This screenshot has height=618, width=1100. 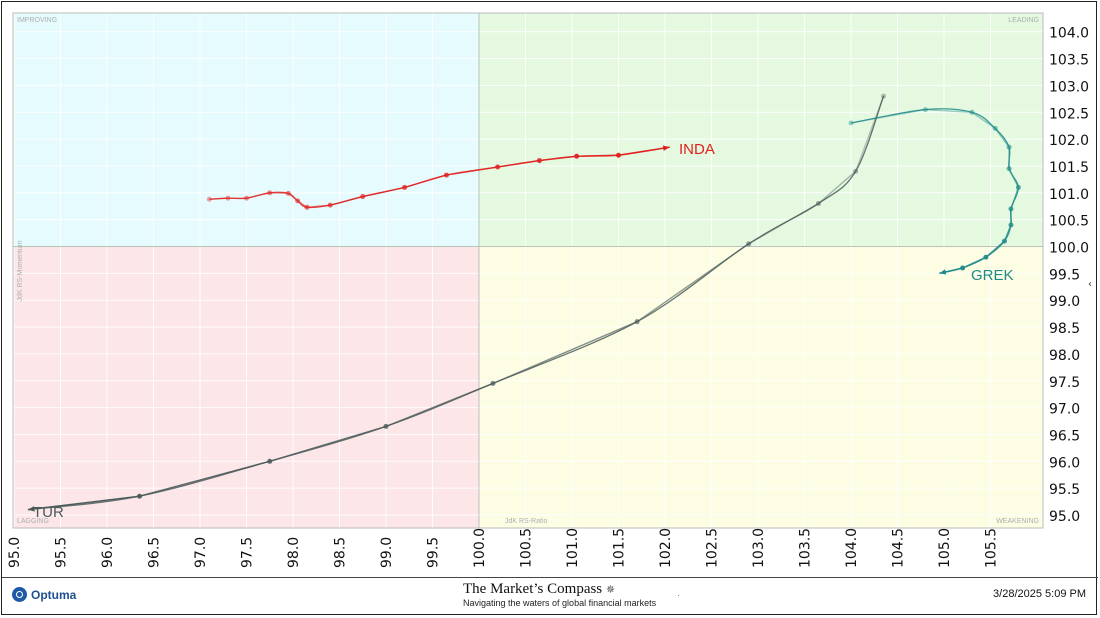 I want to click on inda-label: INDA, so click(x=697, y=149).